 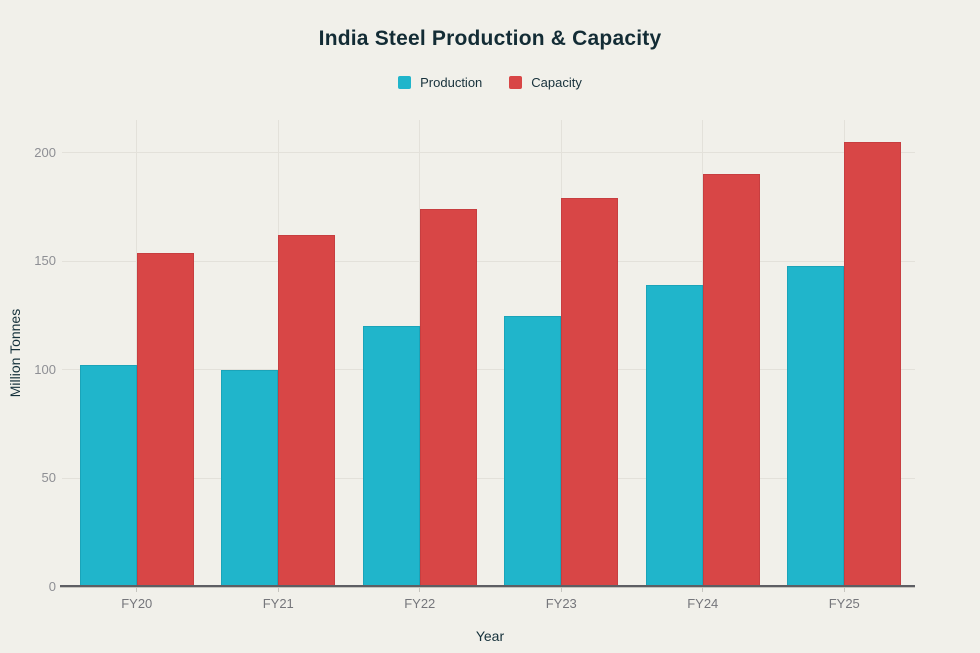 I want to click on y-tick-label: 200, so click(x=45, y=152).